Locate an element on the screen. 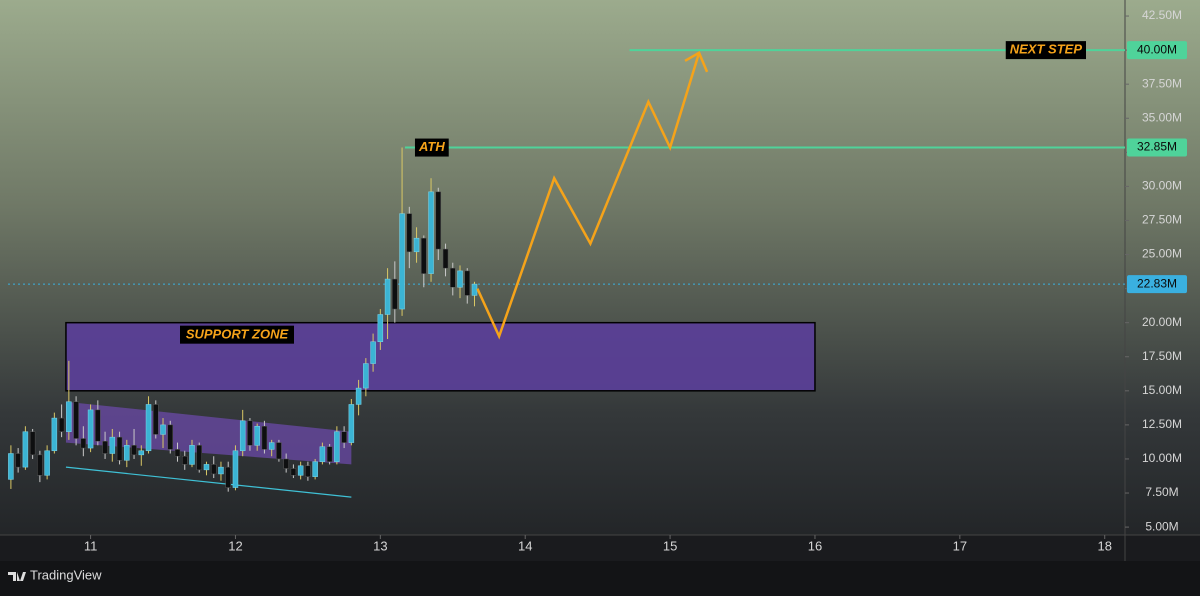  last-price-label: 22.83M is located at coordinates (1157, 283).